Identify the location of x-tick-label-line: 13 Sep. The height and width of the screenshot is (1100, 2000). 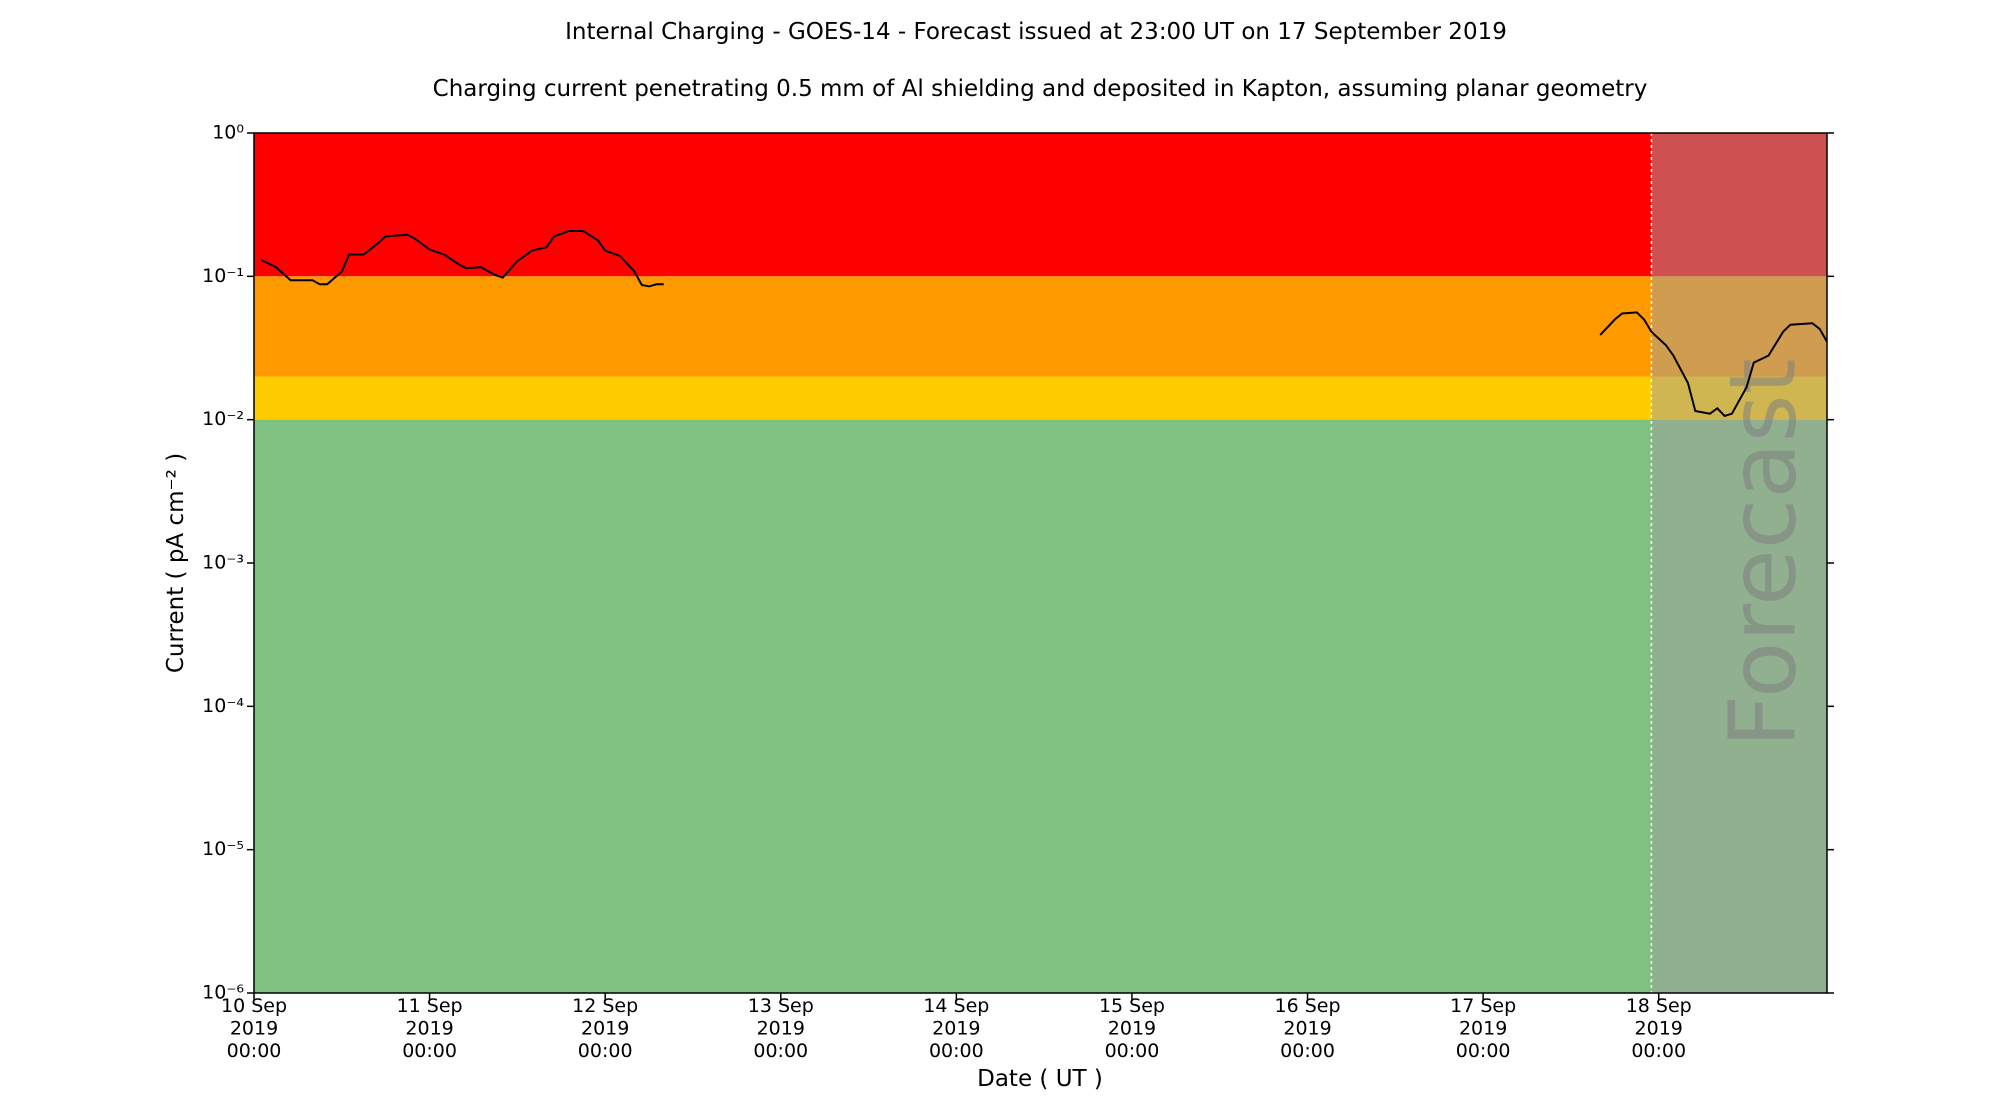
(781, 1006).